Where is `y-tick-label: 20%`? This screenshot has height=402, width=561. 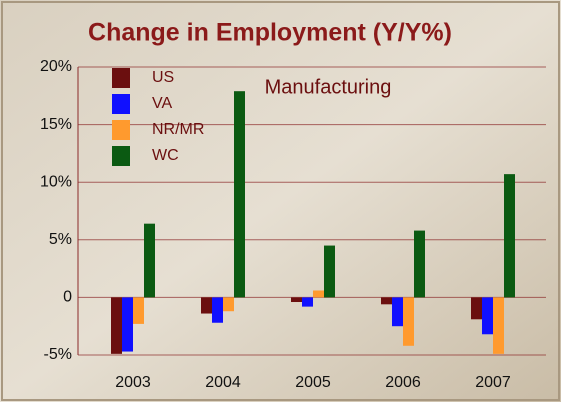
y-tick-label: 20% is located at coordinates (56, 66).